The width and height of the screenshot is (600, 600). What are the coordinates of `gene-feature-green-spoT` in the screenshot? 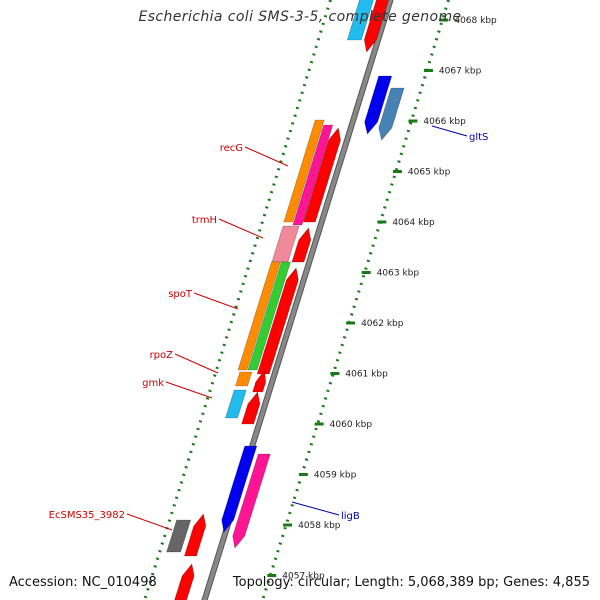 It's located at (269, 316).